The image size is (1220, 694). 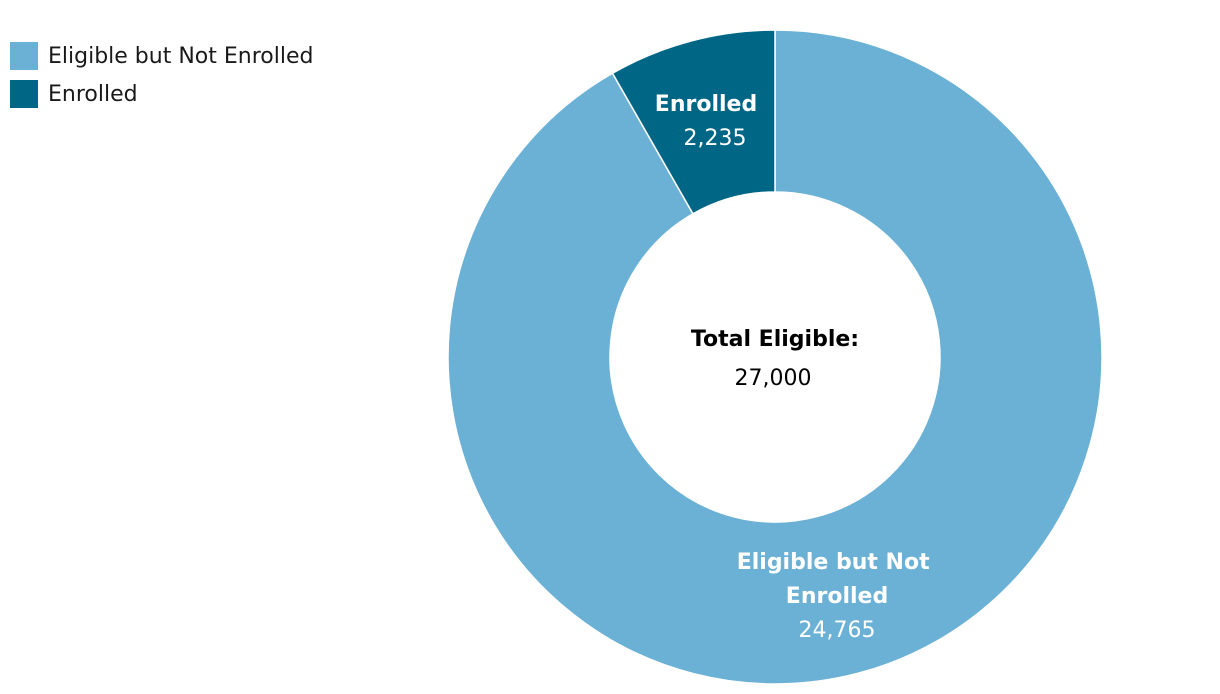 I want to click on center-title: Total Eligible:, so click(x=775, y=339).